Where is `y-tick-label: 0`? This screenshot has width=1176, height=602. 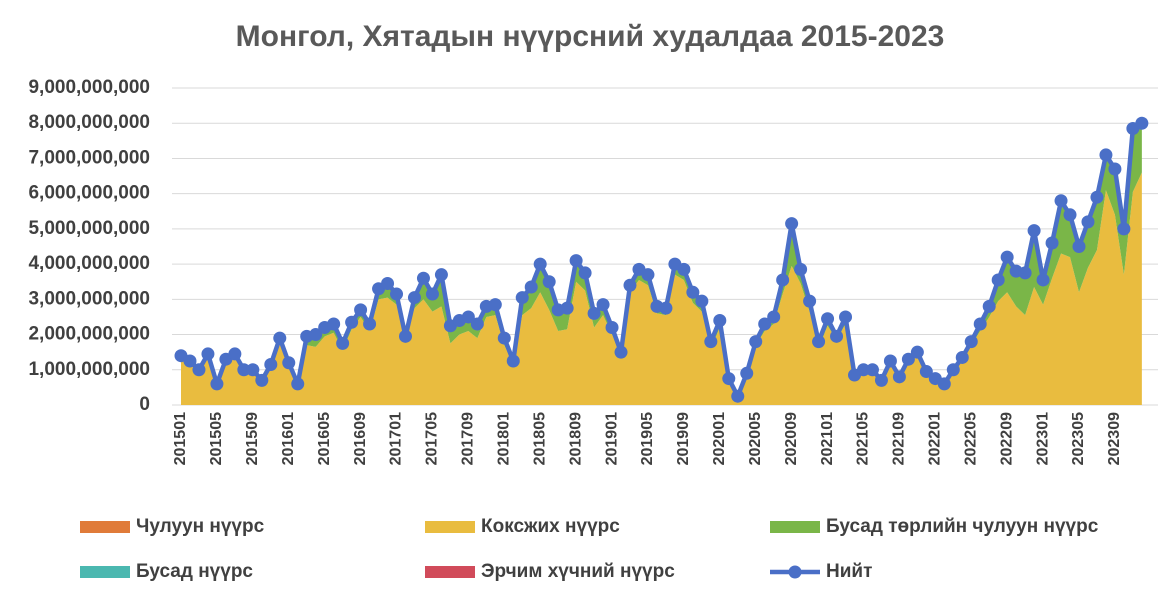
y-tick-label: 0 is located at coordinates (144, 404).